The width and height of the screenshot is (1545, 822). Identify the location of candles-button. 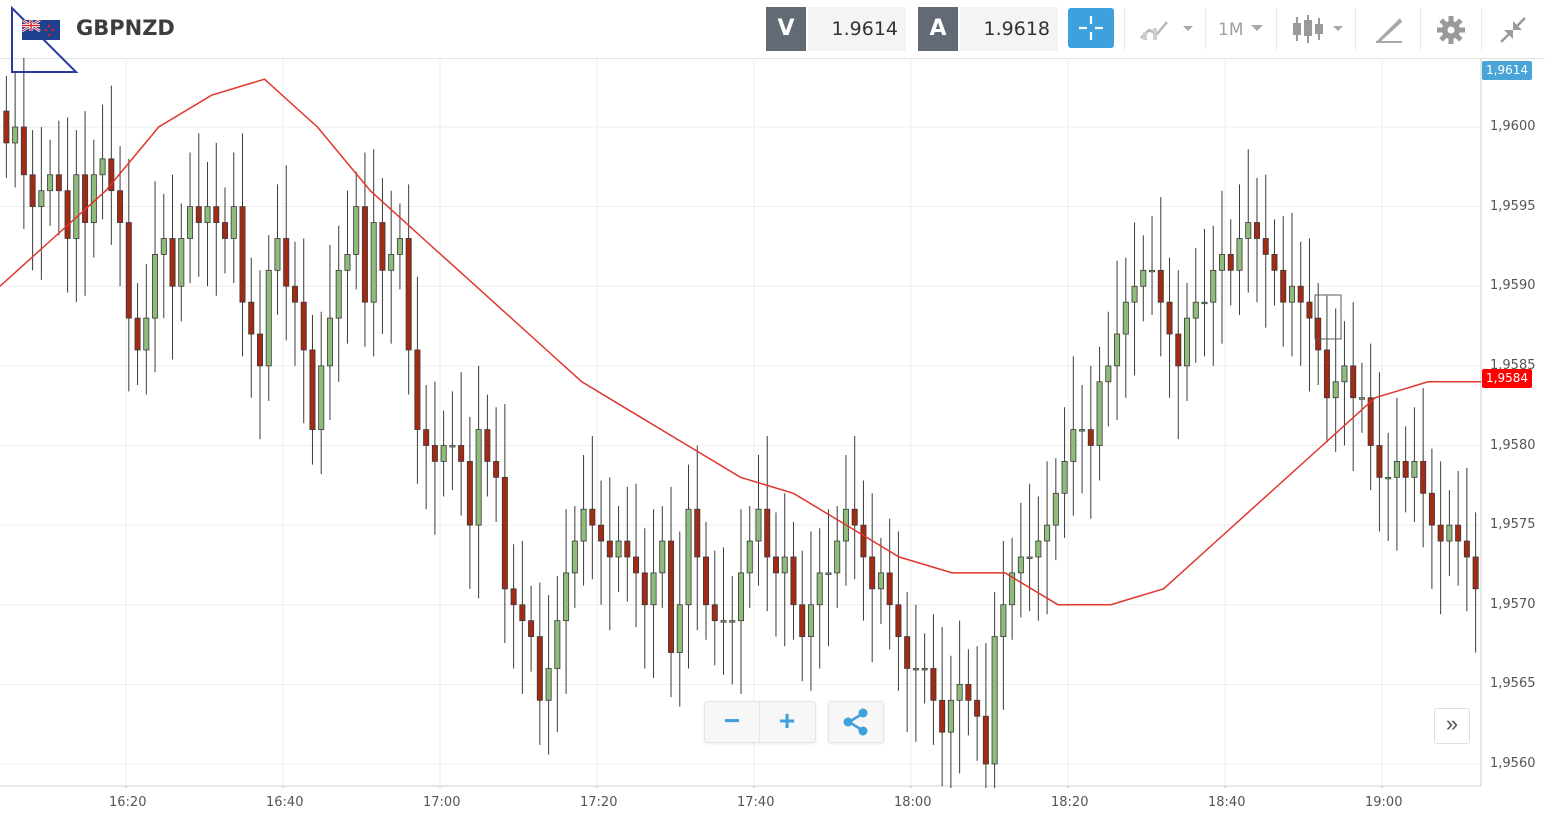
(1315, 29).